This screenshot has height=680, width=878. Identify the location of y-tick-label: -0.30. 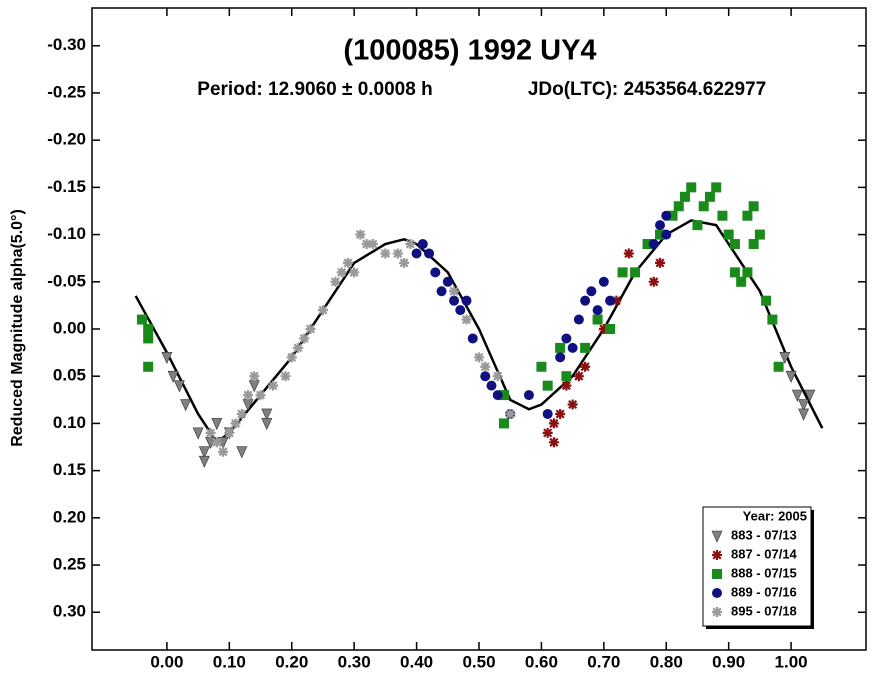
(66, 44).